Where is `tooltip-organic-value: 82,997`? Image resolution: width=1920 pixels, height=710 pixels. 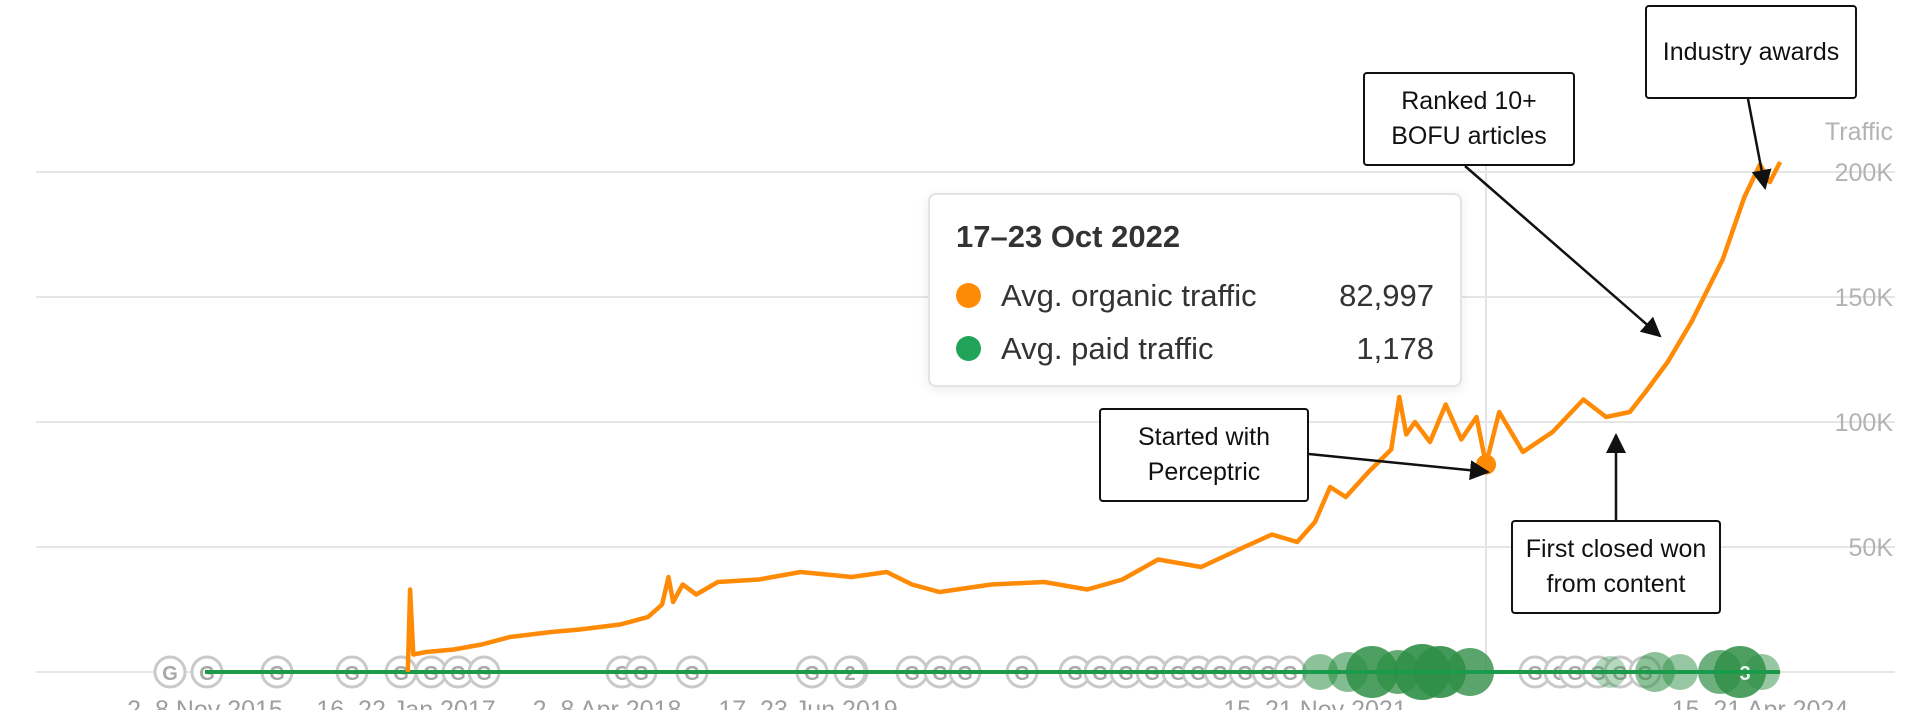 tooltip-organic-value: 82,997 is located at coordinates (1386, 295).